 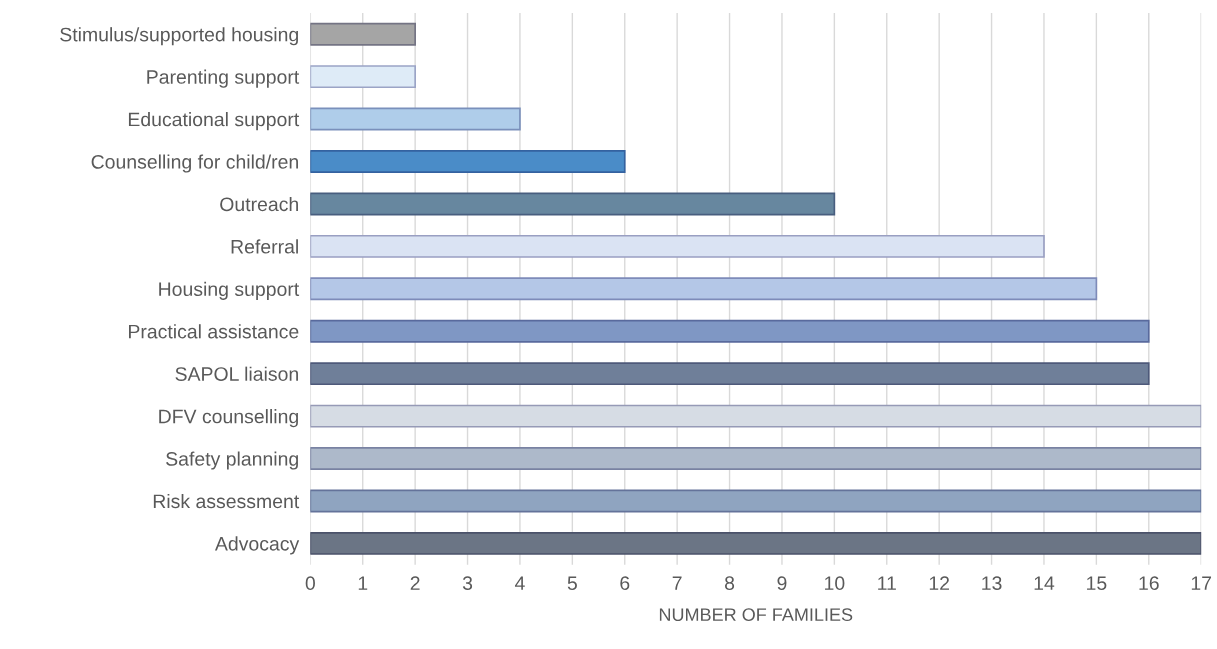 I want to click on y-tick-label: Stimulus/supported housing, so click(x=179, y=36).